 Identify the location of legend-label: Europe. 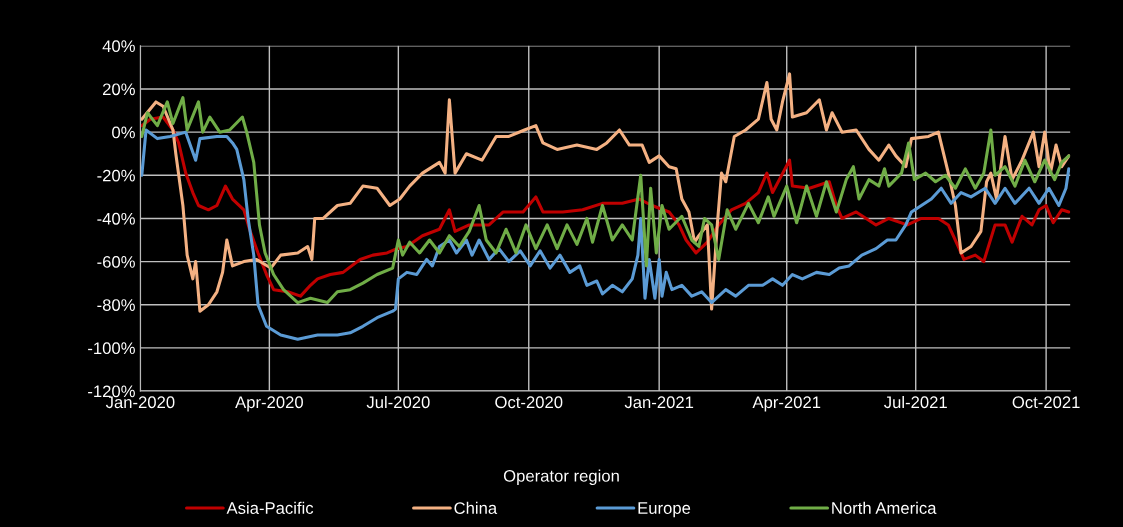
(664, 510).